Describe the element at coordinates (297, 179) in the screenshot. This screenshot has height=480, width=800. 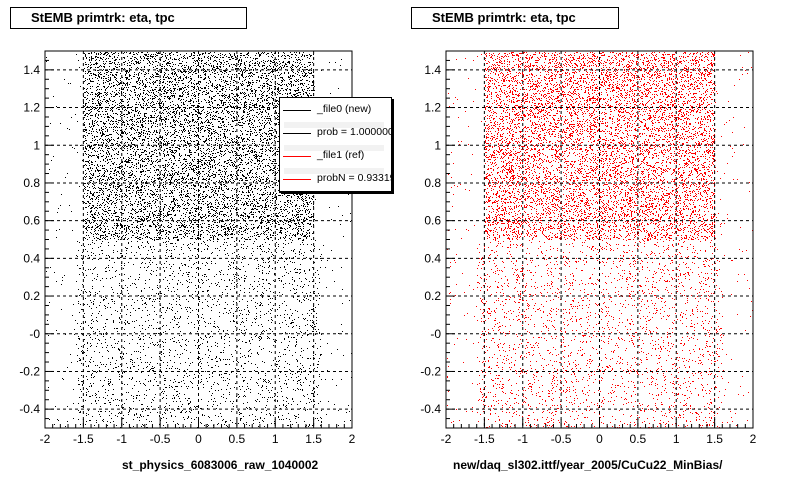
I see `legend-line-probn` at that location.